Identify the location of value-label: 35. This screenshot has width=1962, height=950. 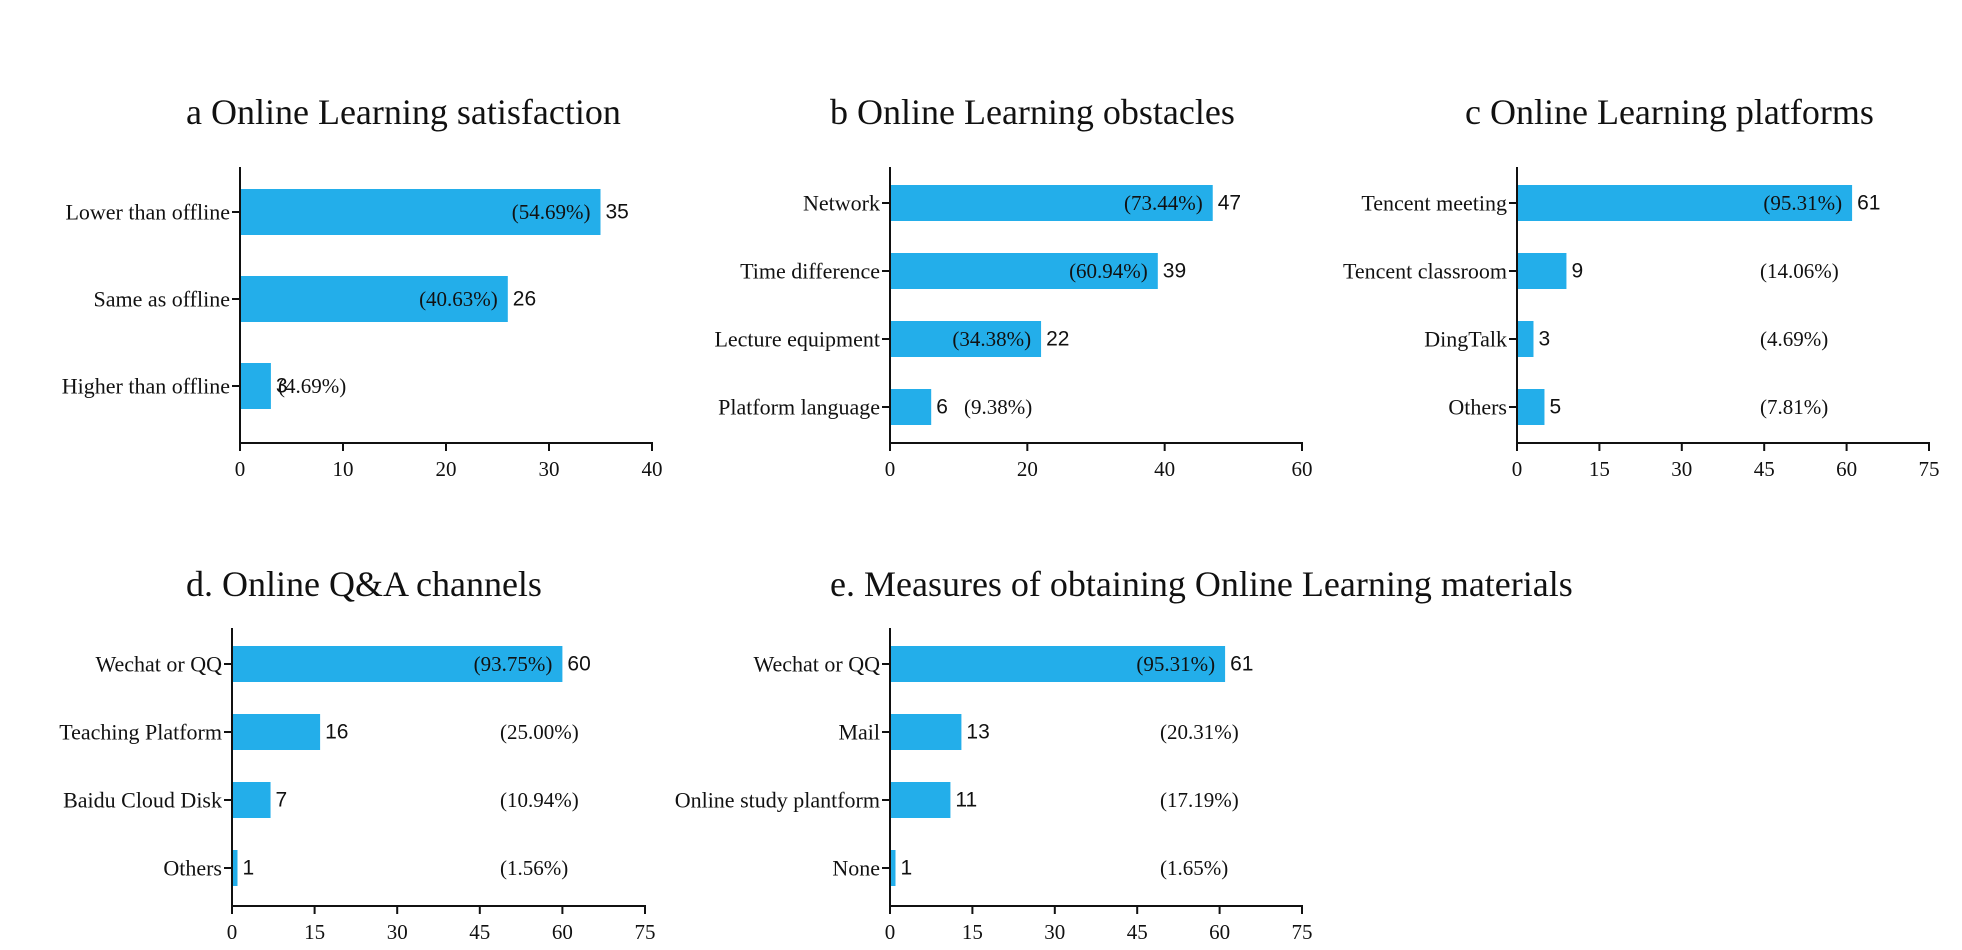
(617, 212).